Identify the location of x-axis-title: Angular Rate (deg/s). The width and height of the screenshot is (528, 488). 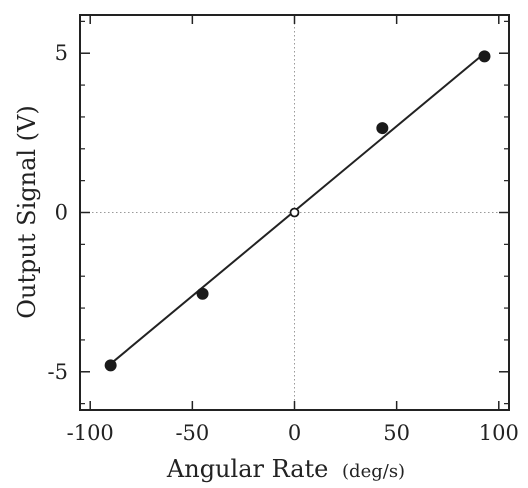
(285, 469).